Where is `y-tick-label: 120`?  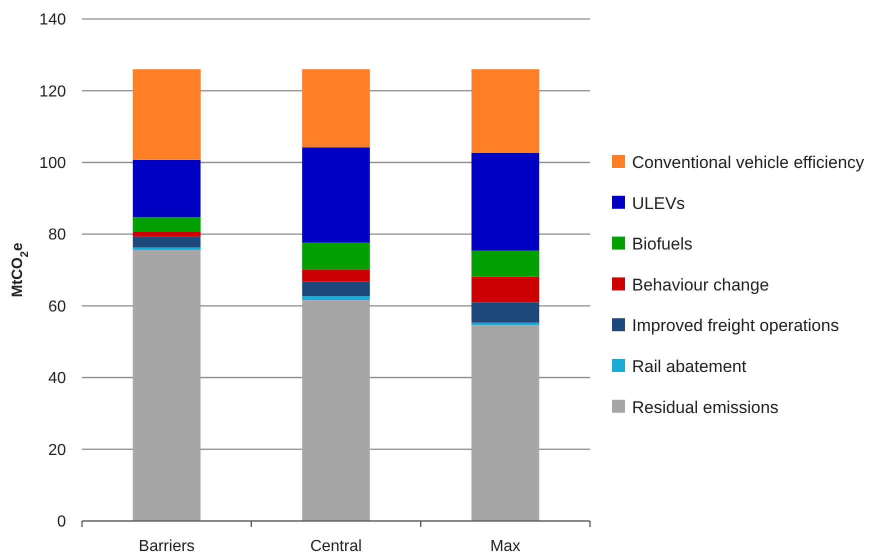 y-tick-label: 120 is located at coordinates (52, 91).